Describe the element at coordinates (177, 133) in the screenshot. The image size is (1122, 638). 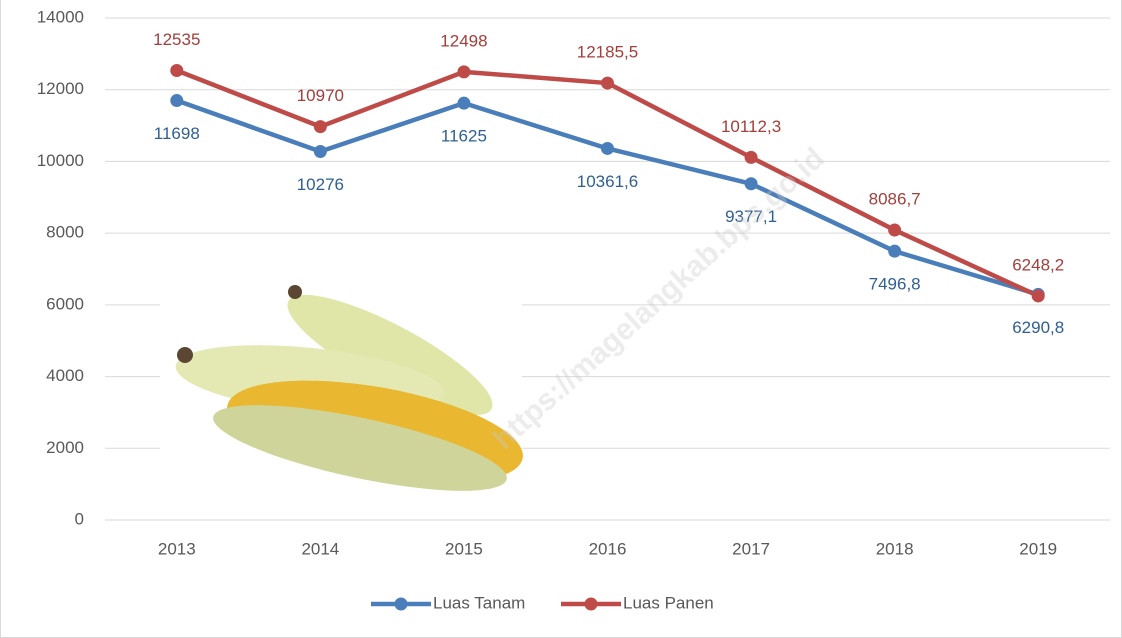
I see `data-label: 11698` at that location.